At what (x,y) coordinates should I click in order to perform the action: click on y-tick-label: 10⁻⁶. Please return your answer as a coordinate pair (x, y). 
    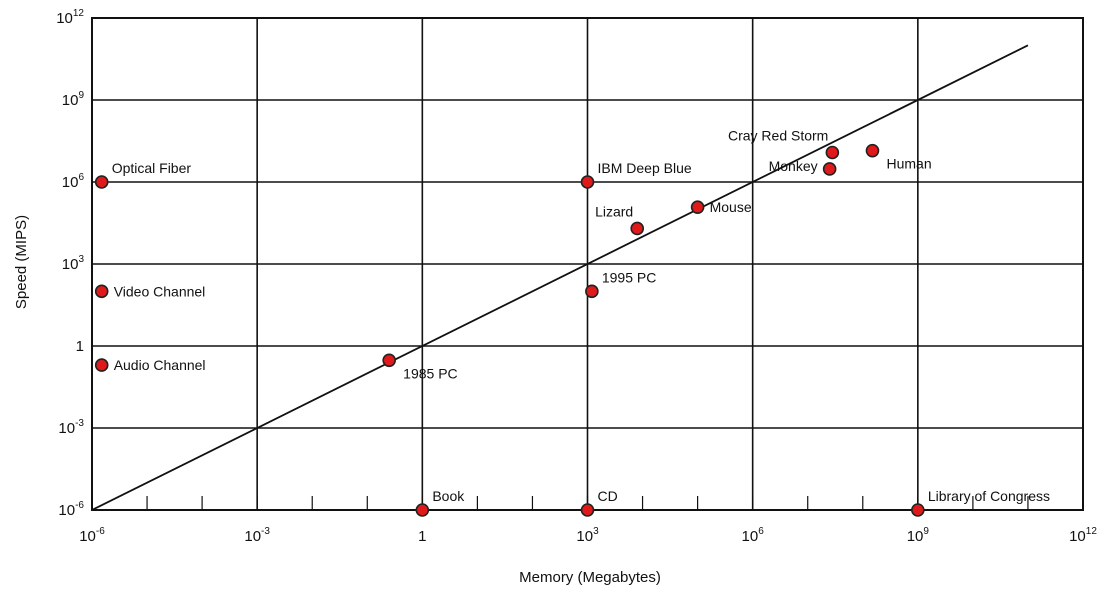
    Looking at the image, I should click on (71, 509).